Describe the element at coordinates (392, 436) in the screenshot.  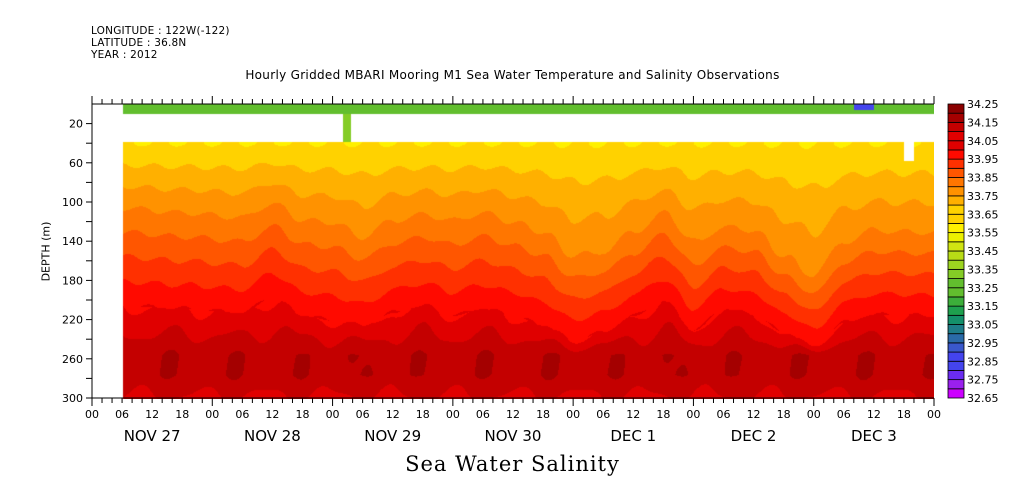
I see `x-day-label: NOV 29` at that location.